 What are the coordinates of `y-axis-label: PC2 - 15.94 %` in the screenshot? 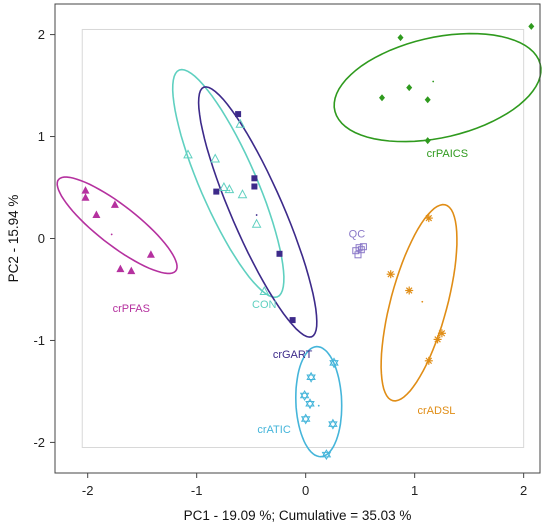 It's located at (13, 239).